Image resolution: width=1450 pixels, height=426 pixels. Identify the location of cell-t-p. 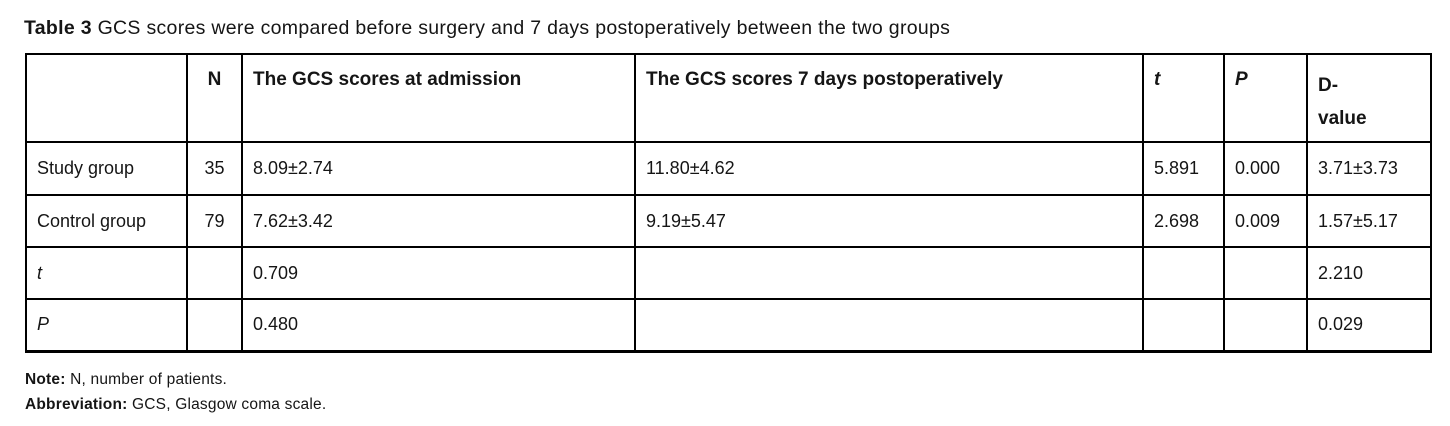
(1265, 273).